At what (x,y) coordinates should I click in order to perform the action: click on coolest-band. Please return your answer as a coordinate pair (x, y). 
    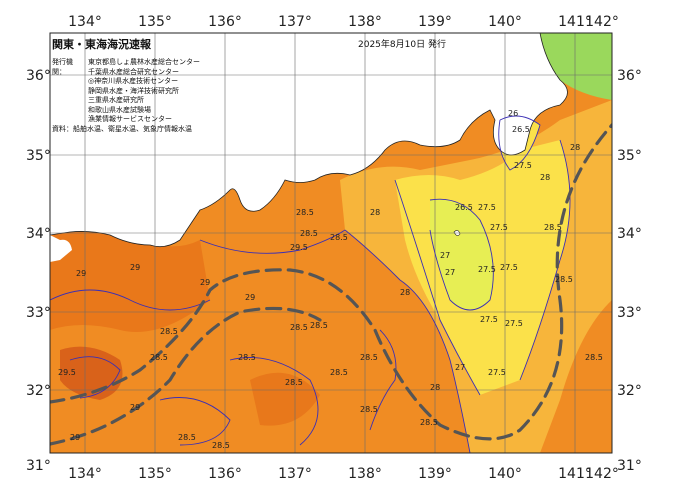
    Looking at the image, I should click on (462, 254).